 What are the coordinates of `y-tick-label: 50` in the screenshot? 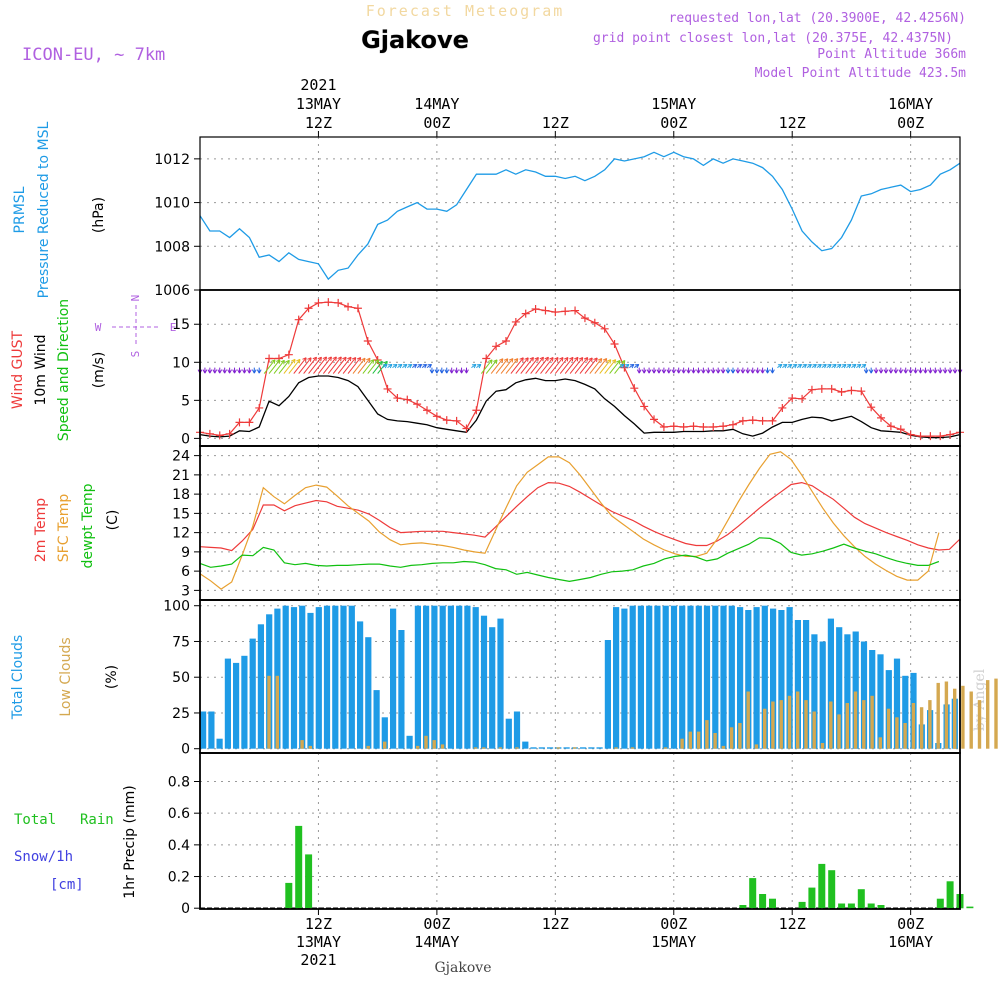 It's located at (181, 678).